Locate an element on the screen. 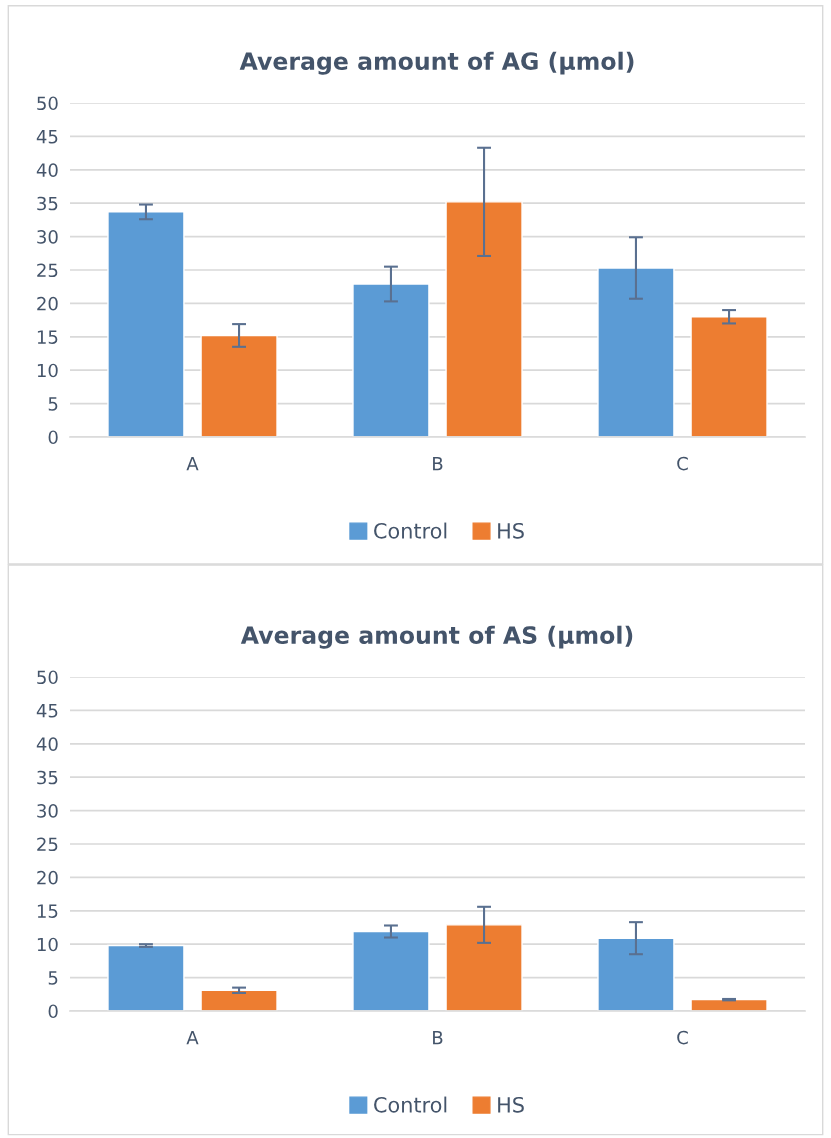 The height and width of the screenshot is (1138, 831). chart-title: Average amount of AG (µmol) is located at coordinates (436, 63).